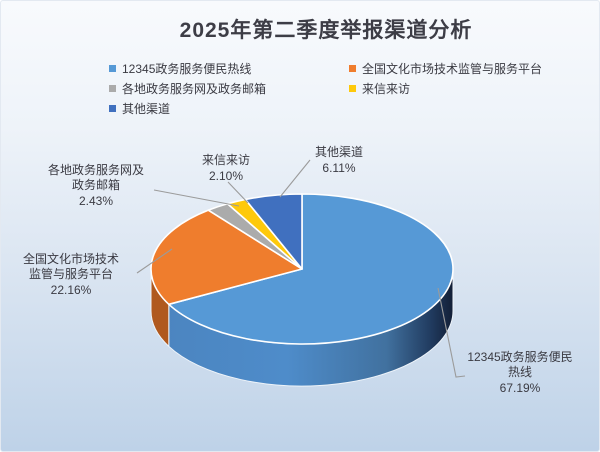 This screenshot has width=600, height=452. I want to click on callout-quanguo: 全国文化市场技术 监管与服务平台 22.16%, so click(71, 275).